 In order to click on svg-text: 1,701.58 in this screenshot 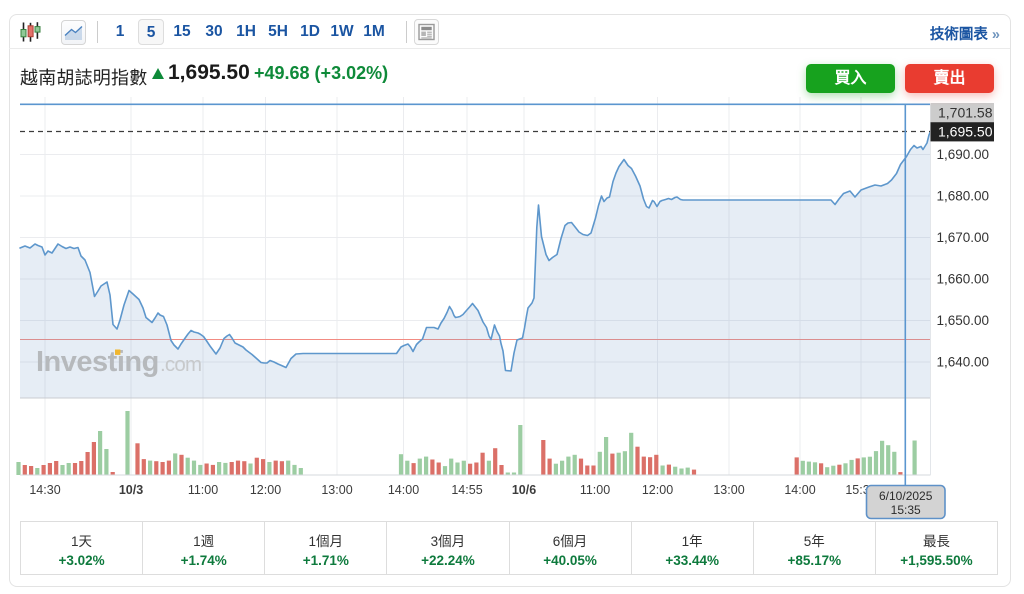, I will do `click(965, 113)`.